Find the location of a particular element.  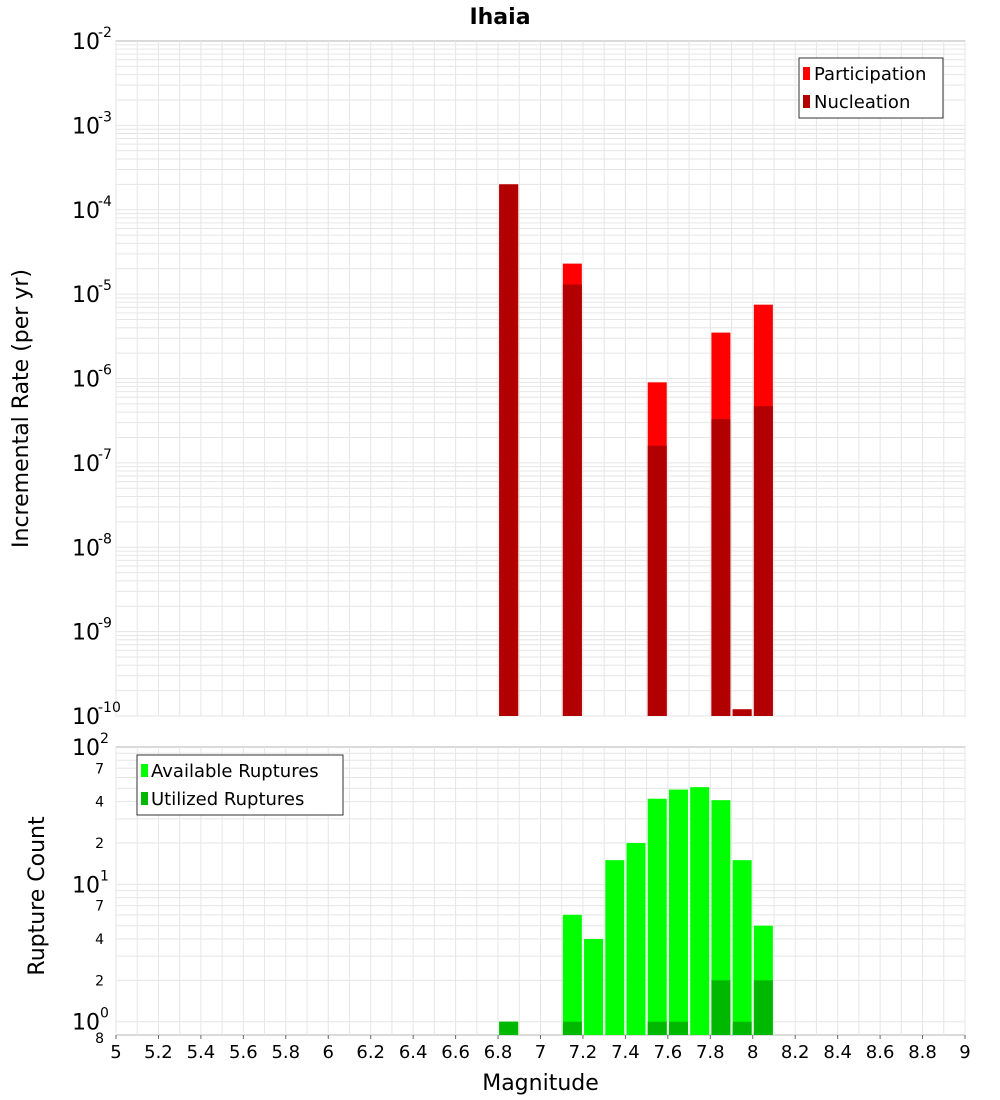

rate-y-axis-label: Incremental Rate (per yr) is located at coordinates (21, 408).